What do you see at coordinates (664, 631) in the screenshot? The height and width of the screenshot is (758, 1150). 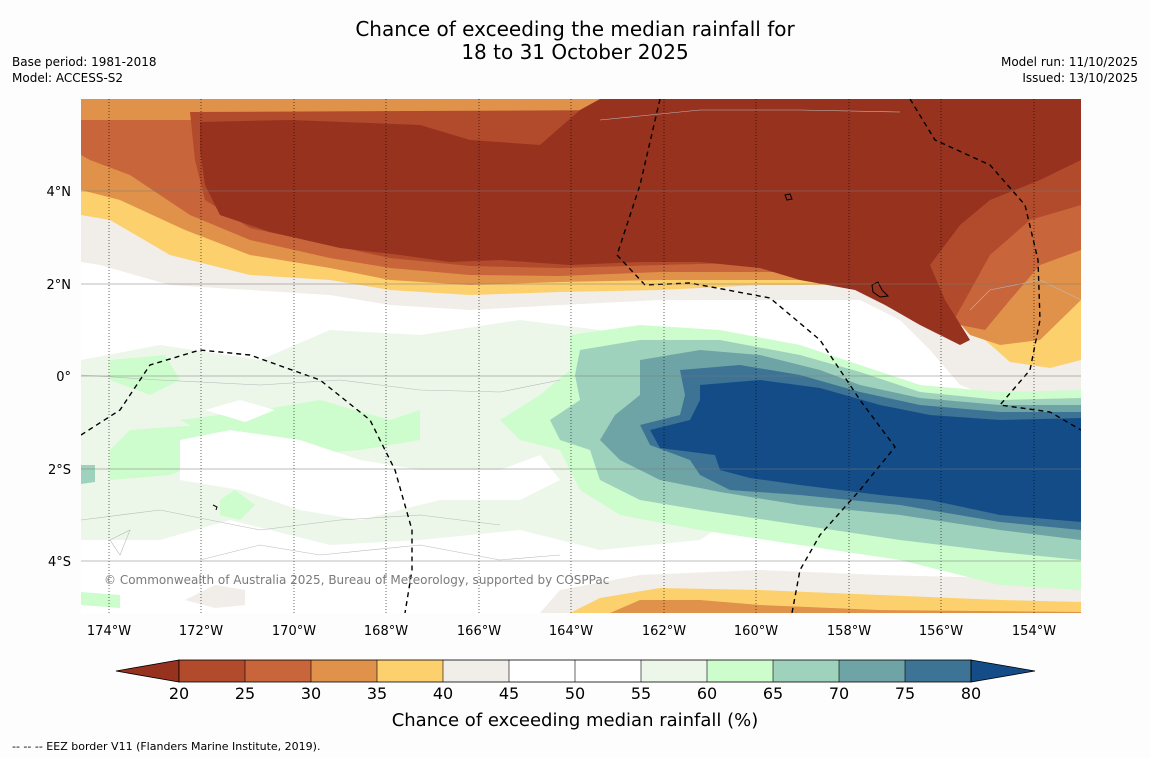 I see `lon-label: 162°W` at bounding box center [664, 631].